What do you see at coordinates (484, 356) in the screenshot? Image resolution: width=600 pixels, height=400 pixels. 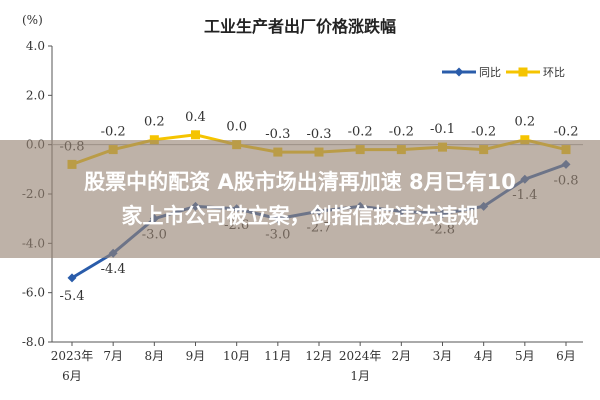 I see `x-tick-label: 4月` at bounding box center [484, 356].